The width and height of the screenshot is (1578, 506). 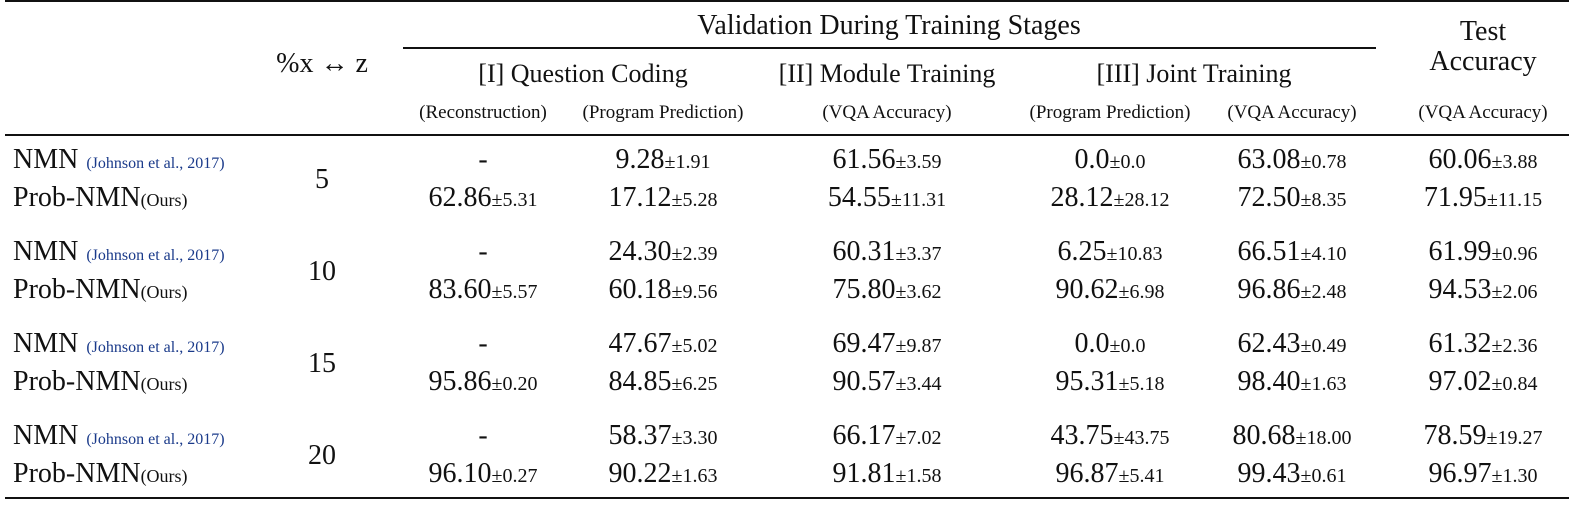 I want to click on percent-value: 5, so click(x=322, y=179).